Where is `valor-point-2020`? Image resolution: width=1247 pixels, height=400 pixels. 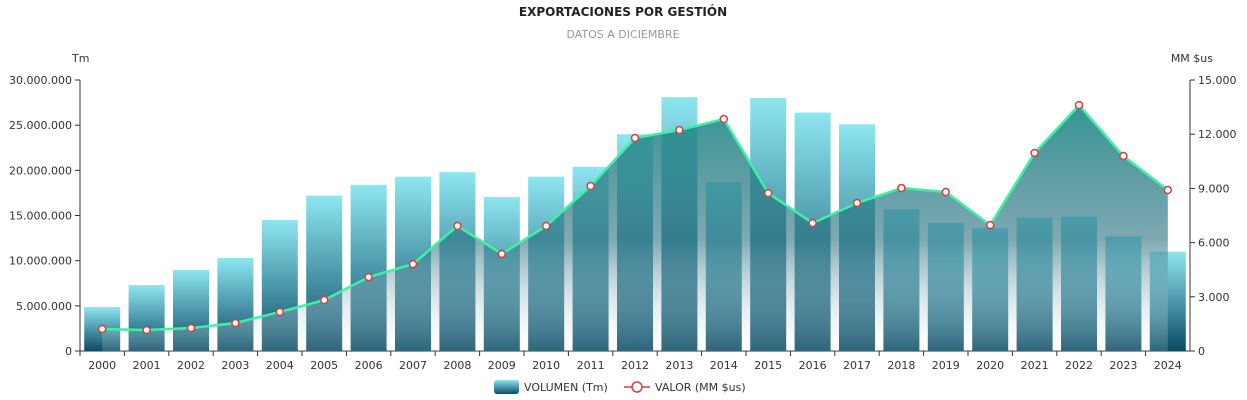
valor-point-2020 is located at coordinates (990, 225).